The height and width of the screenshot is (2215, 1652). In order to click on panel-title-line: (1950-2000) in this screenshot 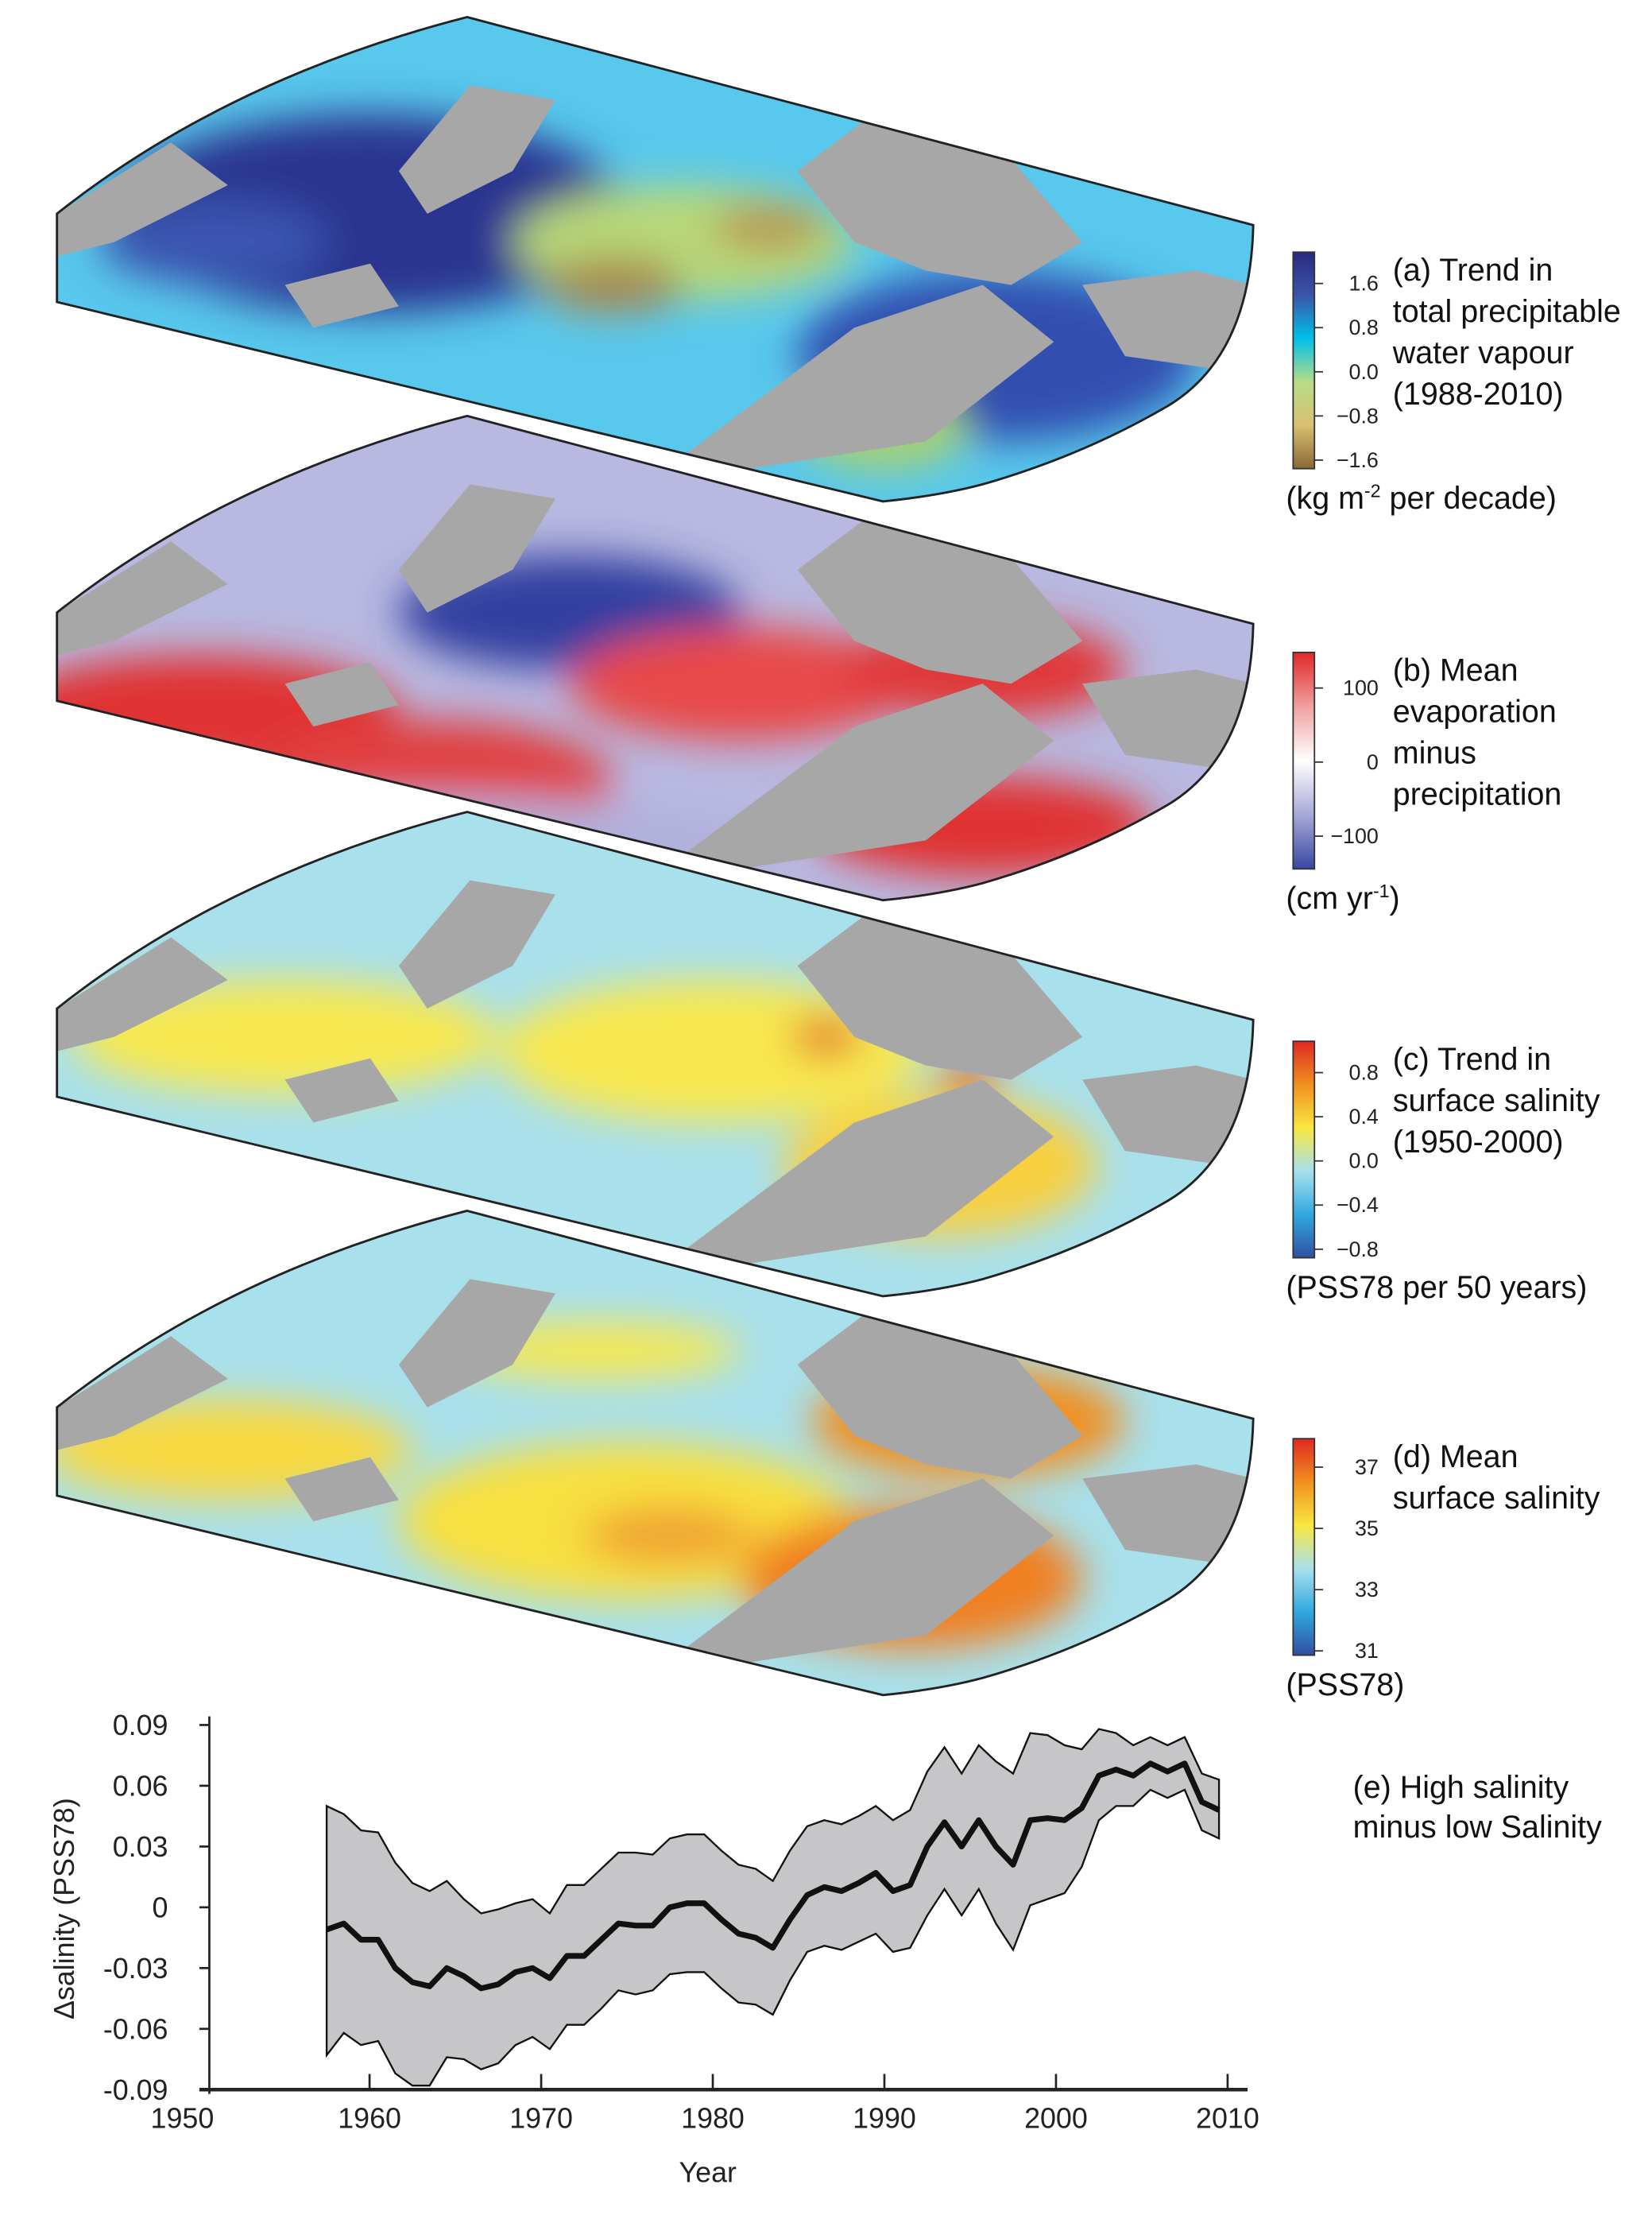, I will do `click(1478, 1142)`.